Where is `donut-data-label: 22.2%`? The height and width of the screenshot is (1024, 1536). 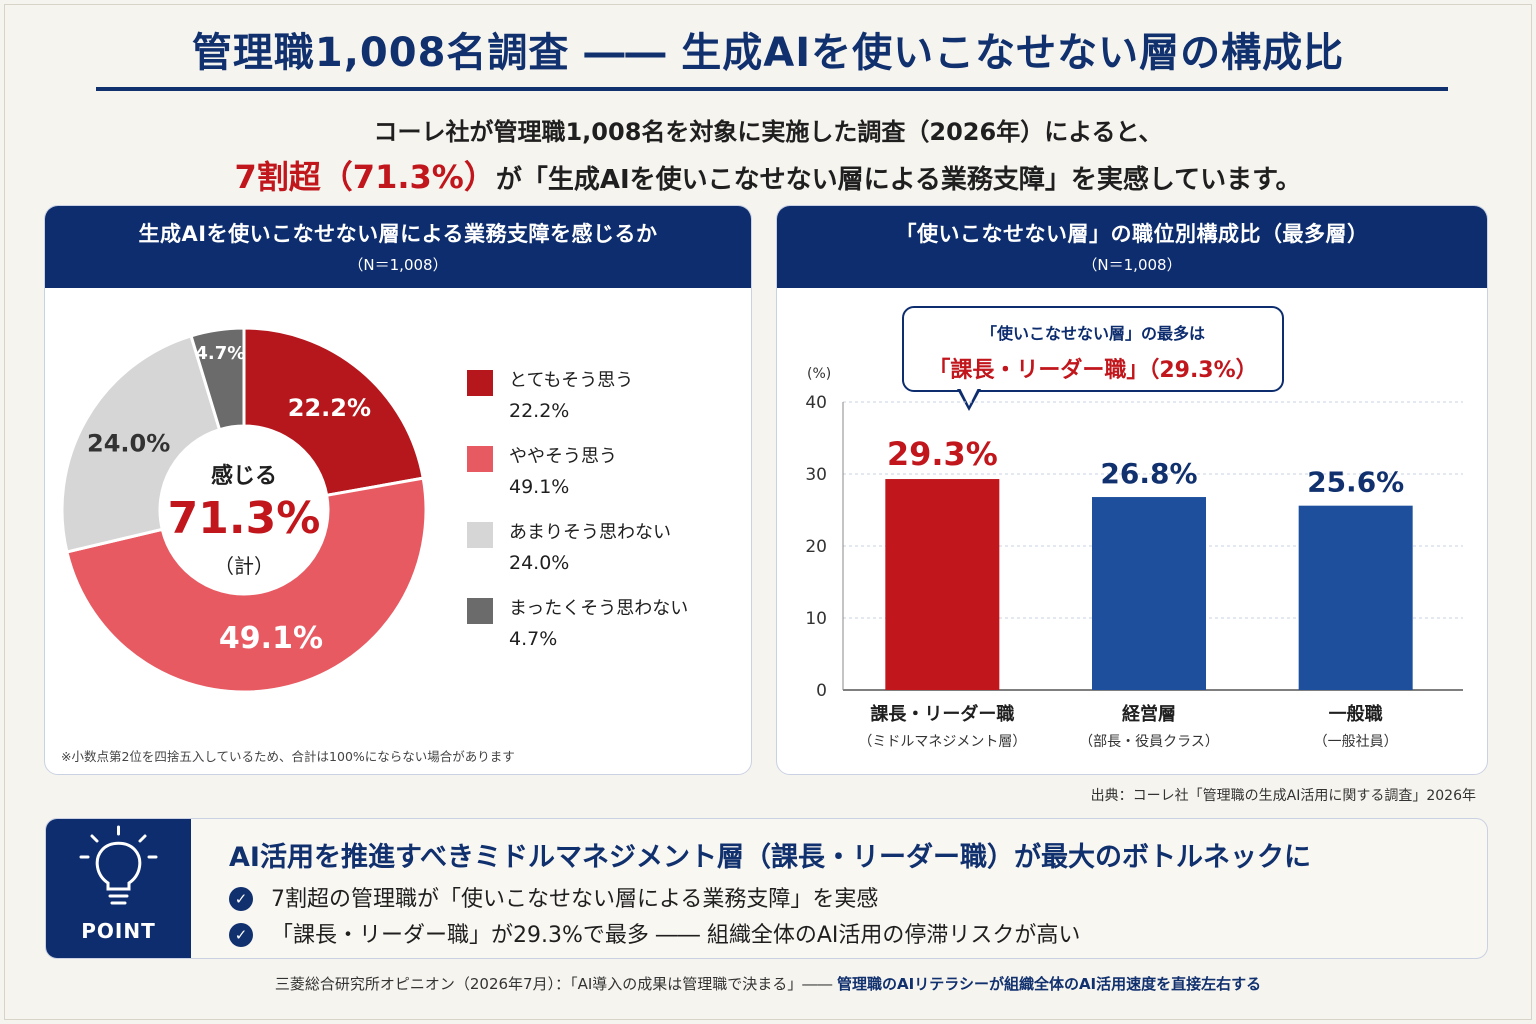
donut-data-label: 22.2% is located at coordinates (329, 408).